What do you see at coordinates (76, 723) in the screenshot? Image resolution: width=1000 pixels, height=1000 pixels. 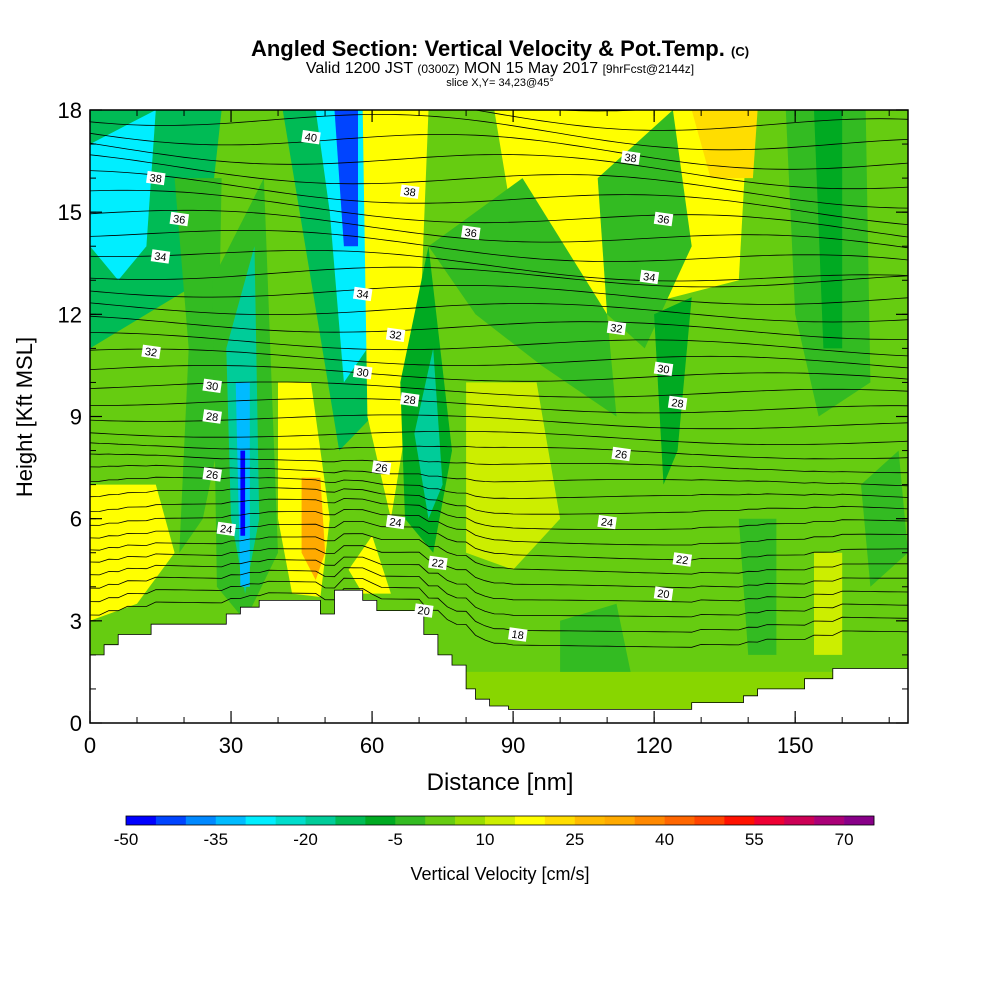 I see `y-tick-label: 0` at bounding box center [76, 723].